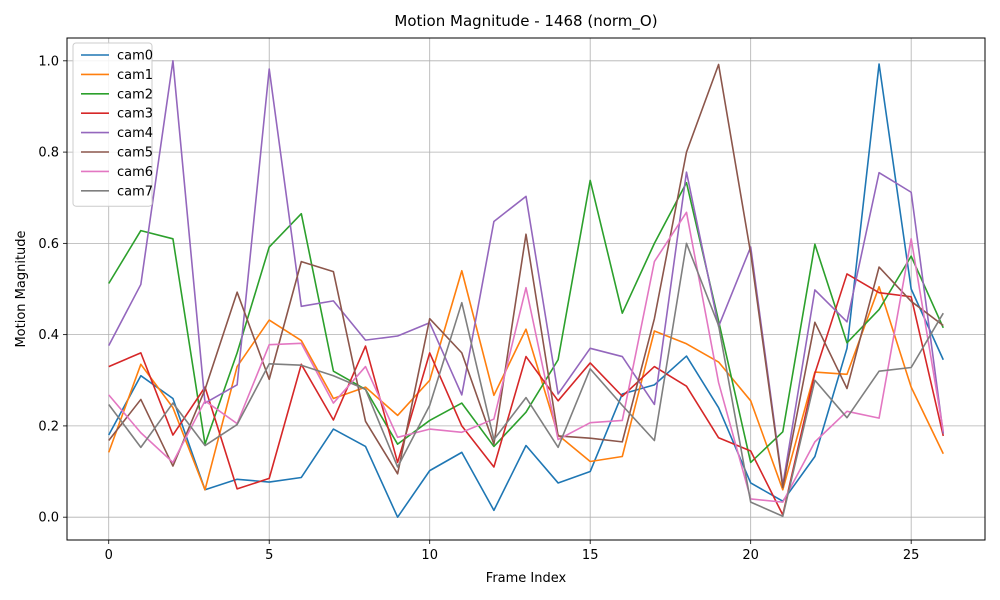 The height and width of the screenshot is (600, 1000). Describe the element at coordinates (48, 335) in the screenshot. I see `y-tick-label: 0.4` at that location.